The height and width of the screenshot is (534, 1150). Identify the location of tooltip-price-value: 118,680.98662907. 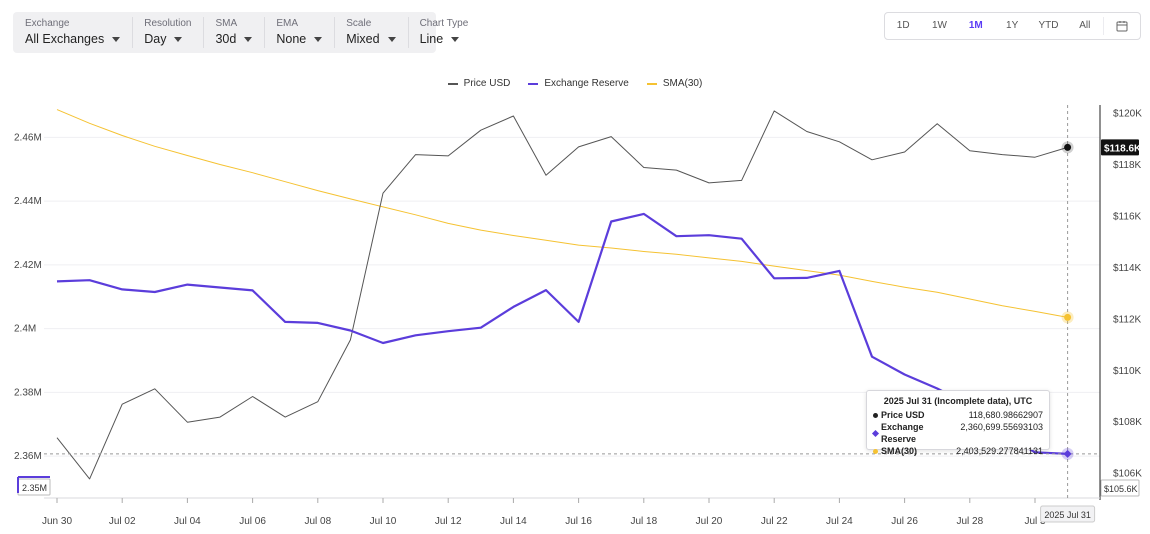
(1005, 415).